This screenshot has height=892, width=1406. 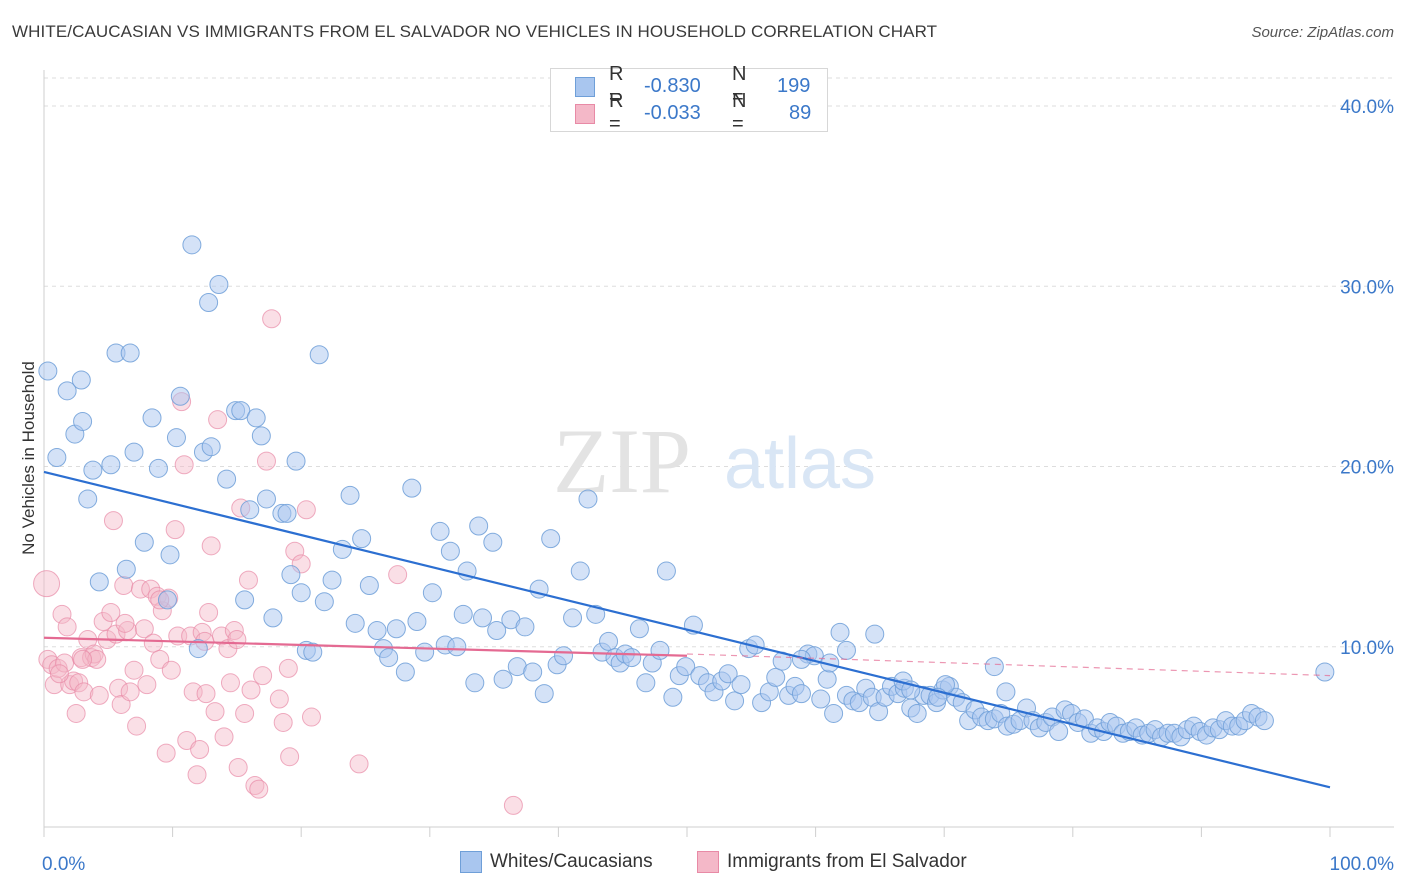 What do you see at coordinates (28, 458) in the screenshot?
I see `y-axis-title: No Vehicles in Household` at bounding box center [28, 458].